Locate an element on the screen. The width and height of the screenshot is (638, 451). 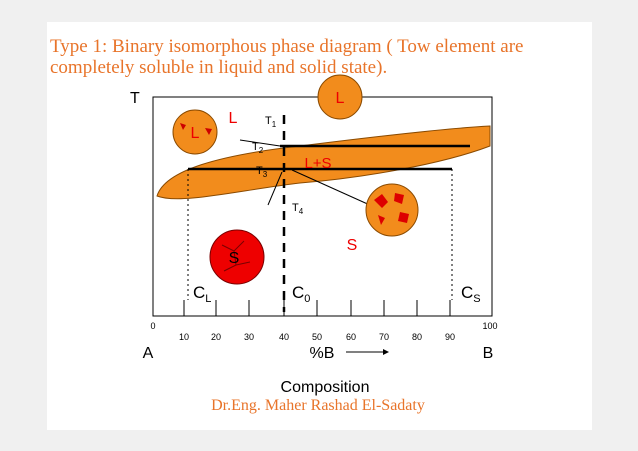
composition-label: C0 is located at coordinates (301, 294).